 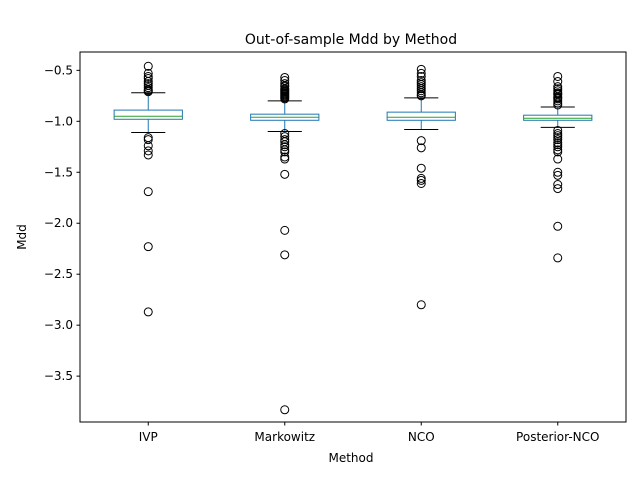 What do you see at coordinates (350, 458) in the screenshot?
I see `x-axis-label: Method` at bounding box center [350, 458].